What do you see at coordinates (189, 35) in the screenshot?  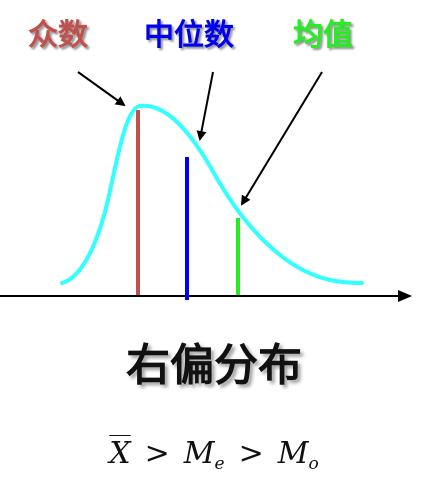 I see `median-label: 中位数` at bounding box center [189, 35].